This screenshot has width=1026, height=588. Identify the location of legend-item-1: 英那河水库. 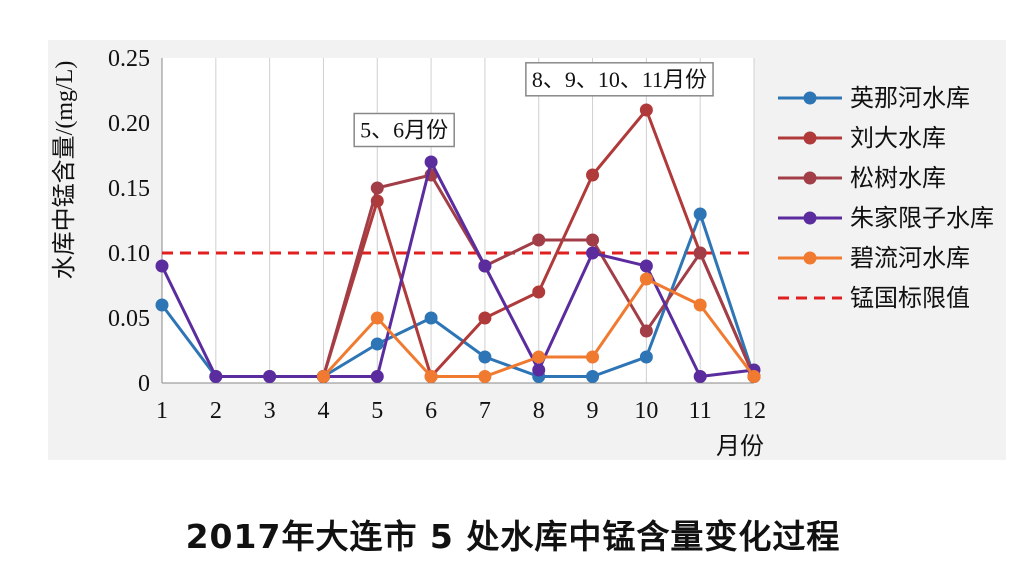
(874, 98).